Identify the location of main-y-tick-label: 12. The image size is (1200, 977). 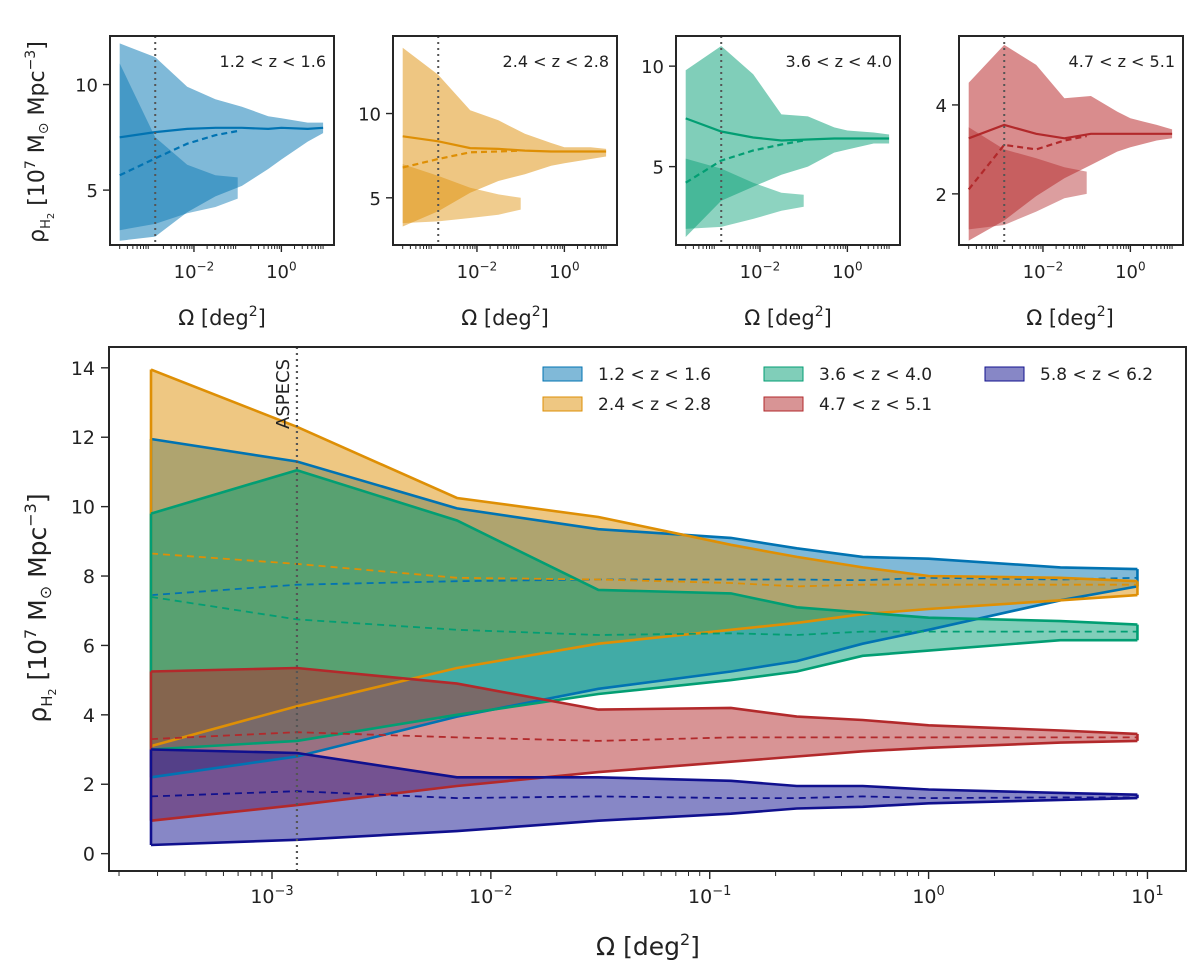
(83, 438).